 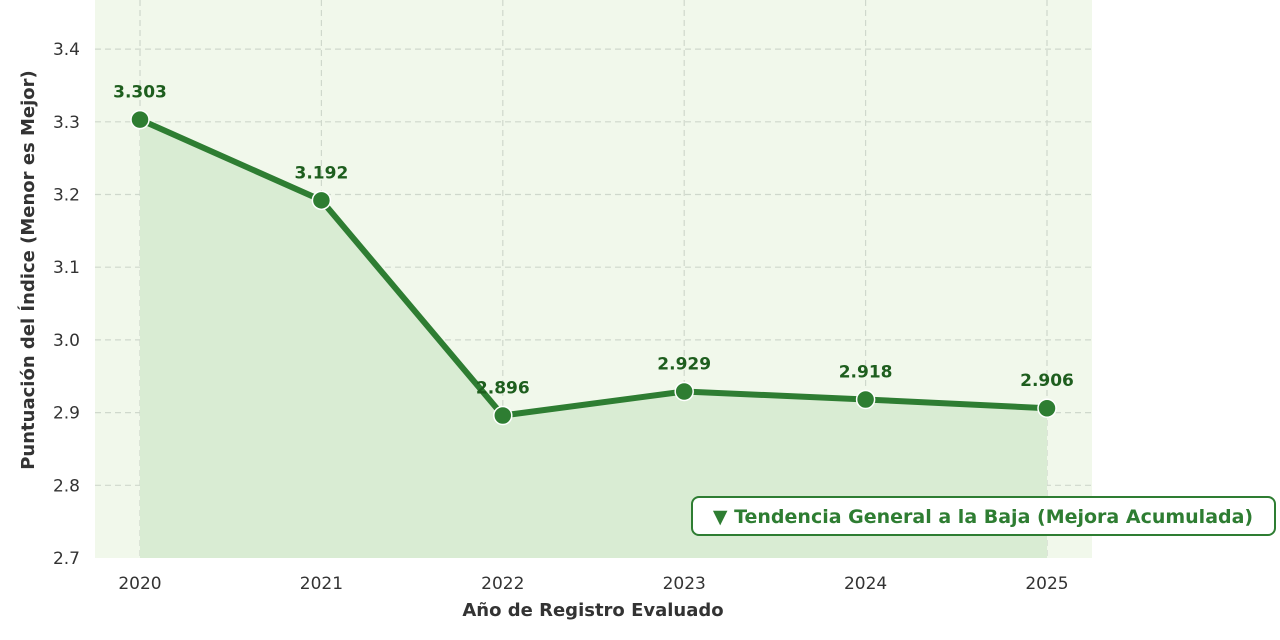 I want to click on x-tick-label: 2025, so click(x=1046, y=584).